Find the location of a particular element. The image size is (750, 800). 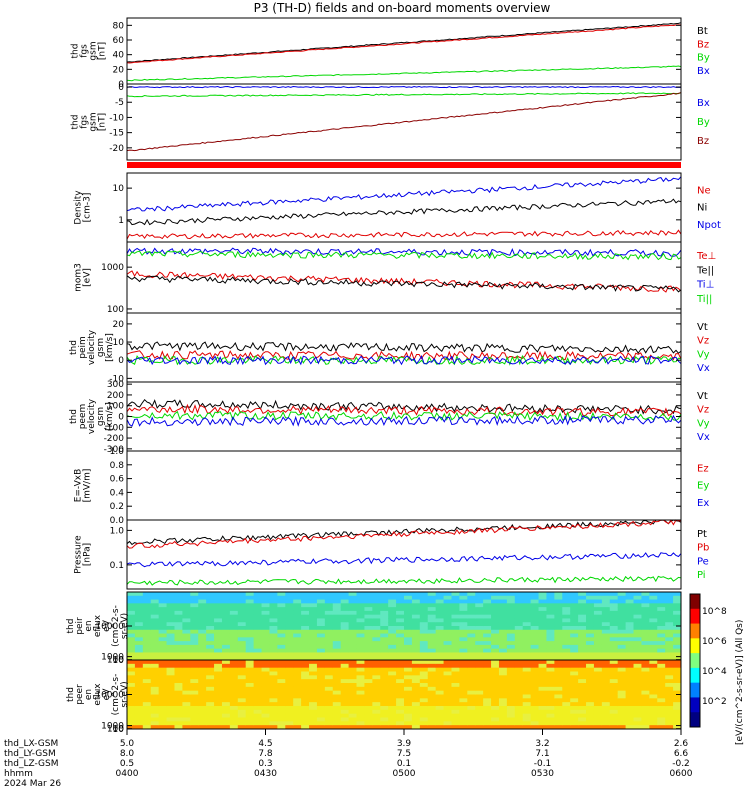

y-label-line: peim is located at coordinates (83, 347).